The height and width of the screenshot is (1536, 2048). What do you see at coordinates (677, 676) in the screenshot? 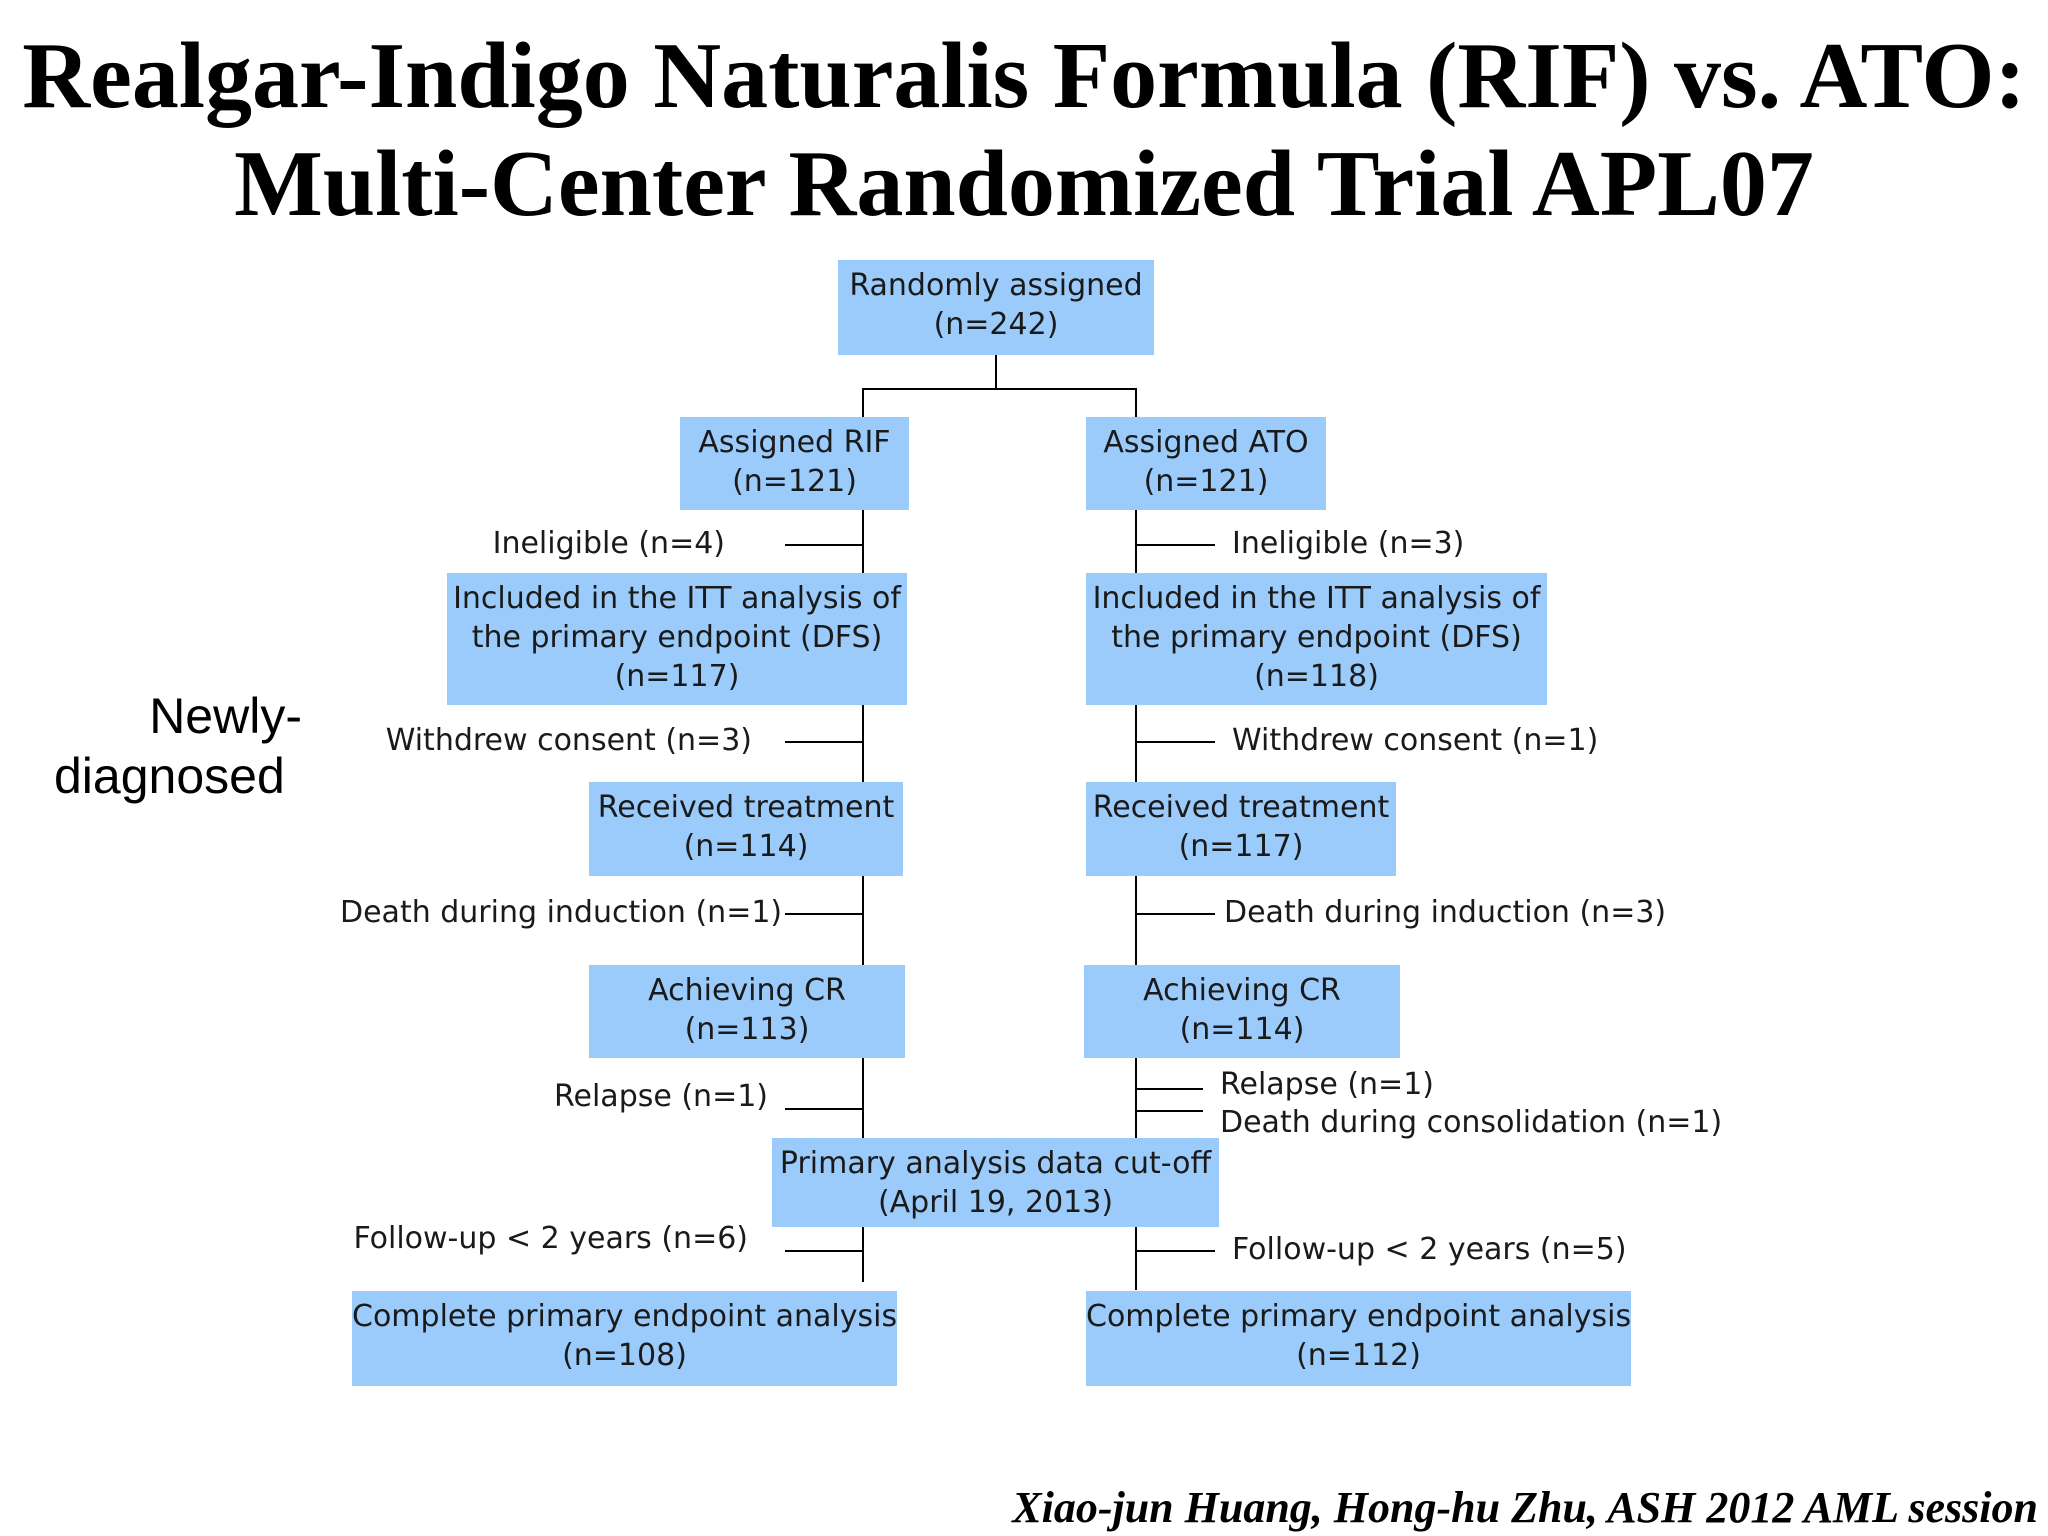
I see `box-rif-itt-count: (n=117)` at bounding box center [677, 676].